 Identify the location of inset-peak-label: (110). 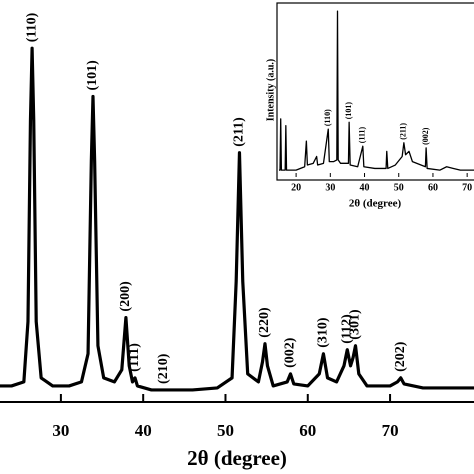
(327, 117).